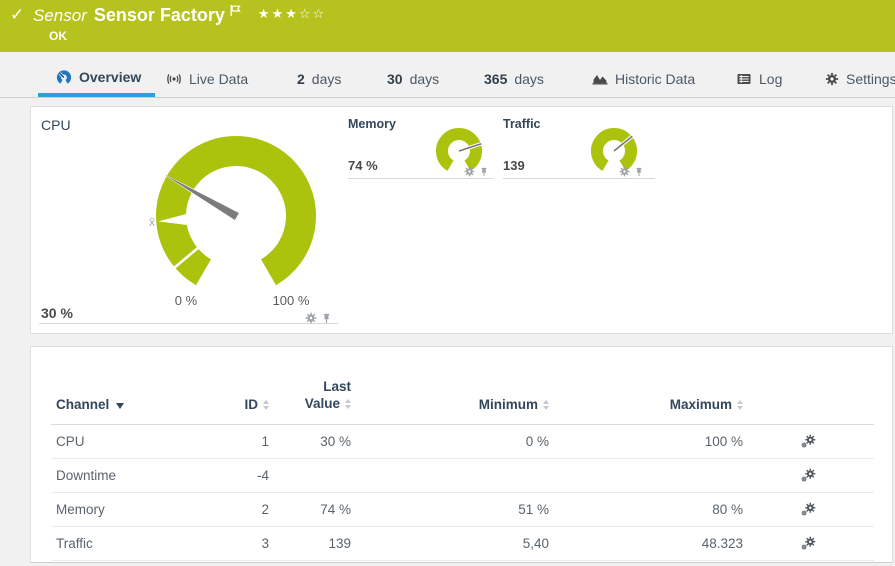 This screenshot has width=895, height=566. Describe the element at coordinates (462, 386) in the screenshot. I see `channel-table-header: Channel ID Last Value Minimum Maximum` at that location.